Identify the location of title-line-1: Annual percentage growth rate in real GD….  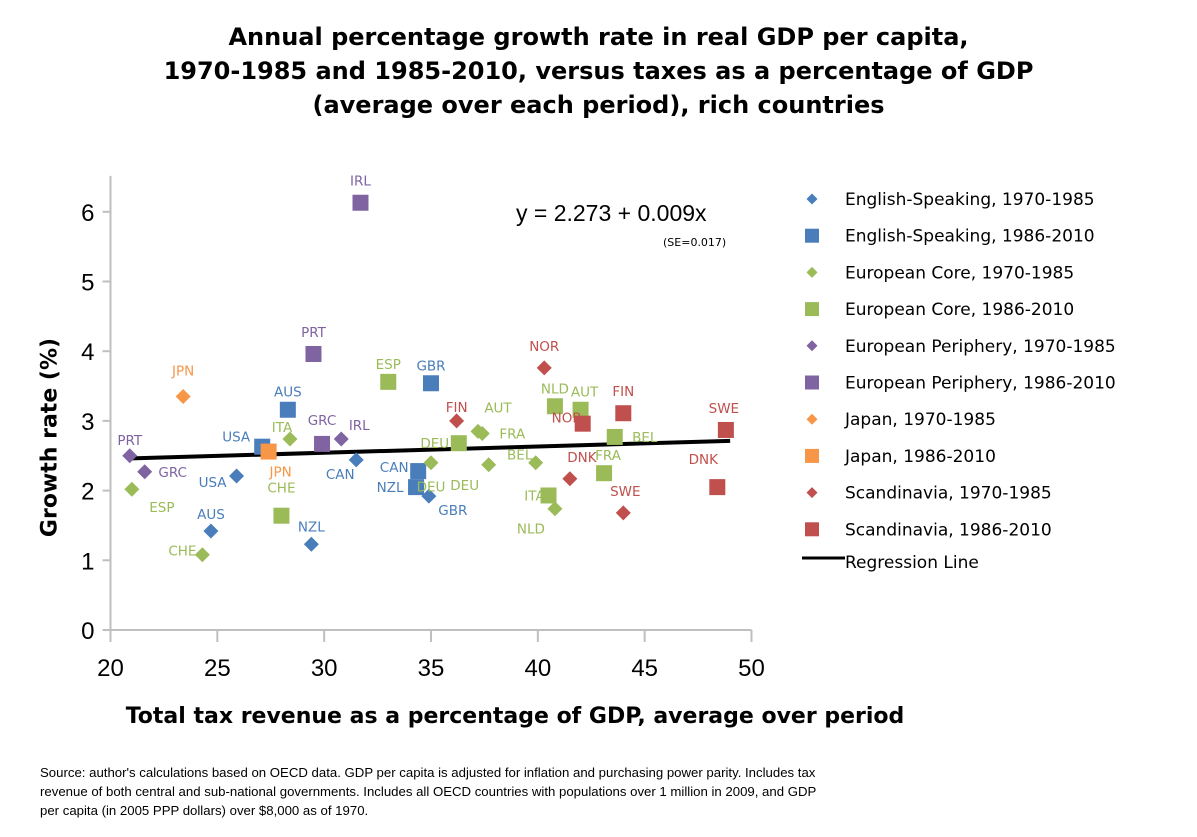
(598, 37).